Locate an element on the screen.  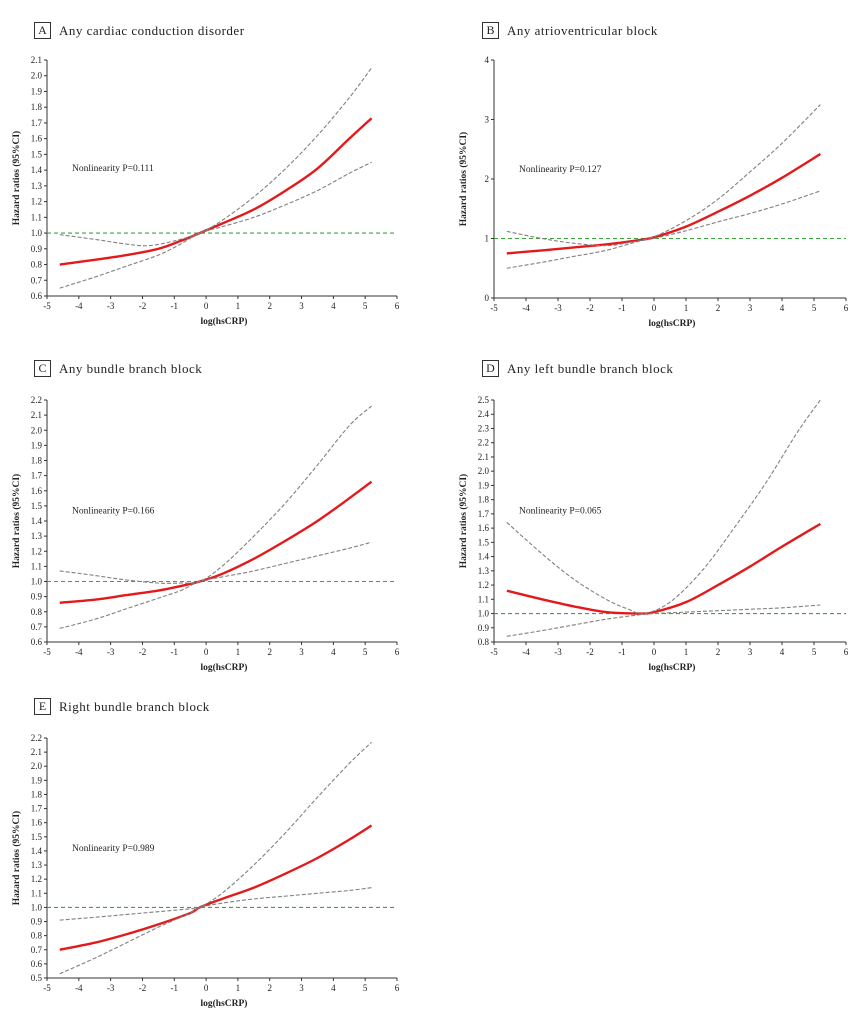
panel-a-header: A Any cardiac conduction disorder is located at coordinates (139, 30).